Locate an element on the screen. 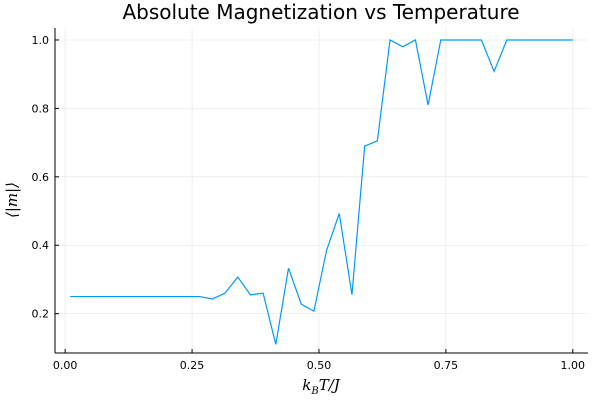 This screenshot has width=600, height=400. x-tick-label: 0.25 is located at coordinates (192, 365).